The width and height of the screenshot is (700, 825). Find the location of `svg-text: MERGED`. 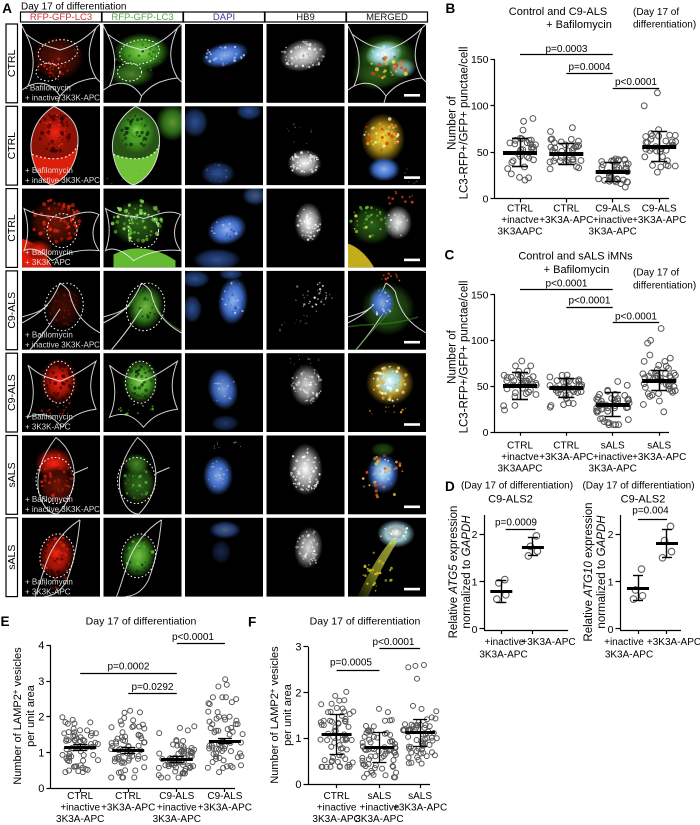

svg-text: MERGED is located at coordinates (387, 17).